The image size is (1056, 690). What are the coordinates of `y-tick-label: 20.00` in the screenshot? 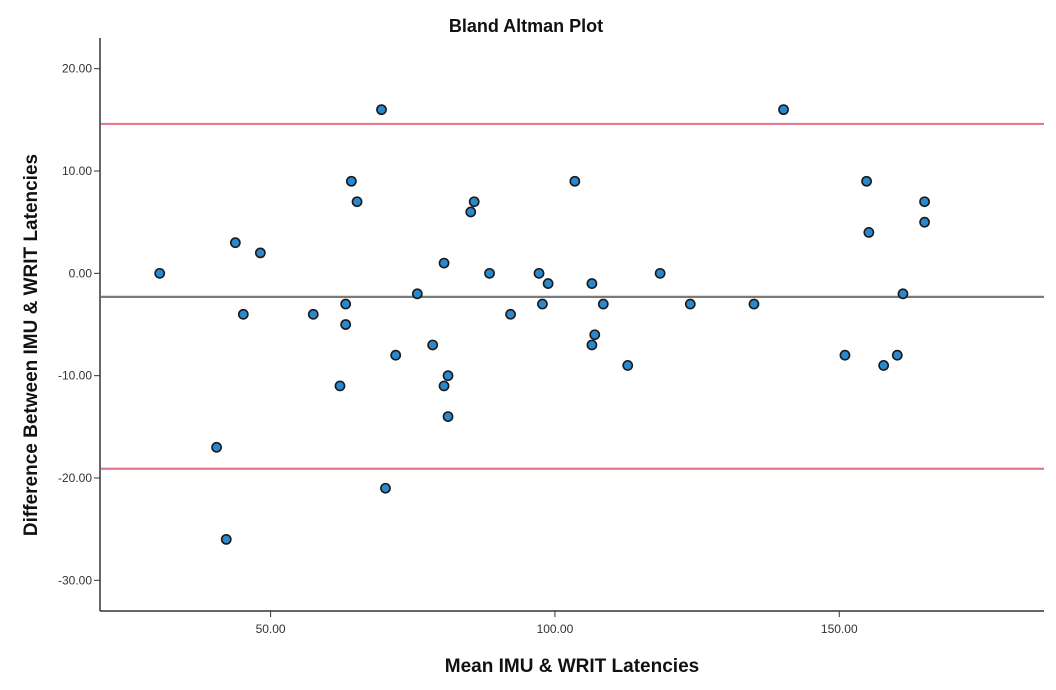 It's located at (77, 69).